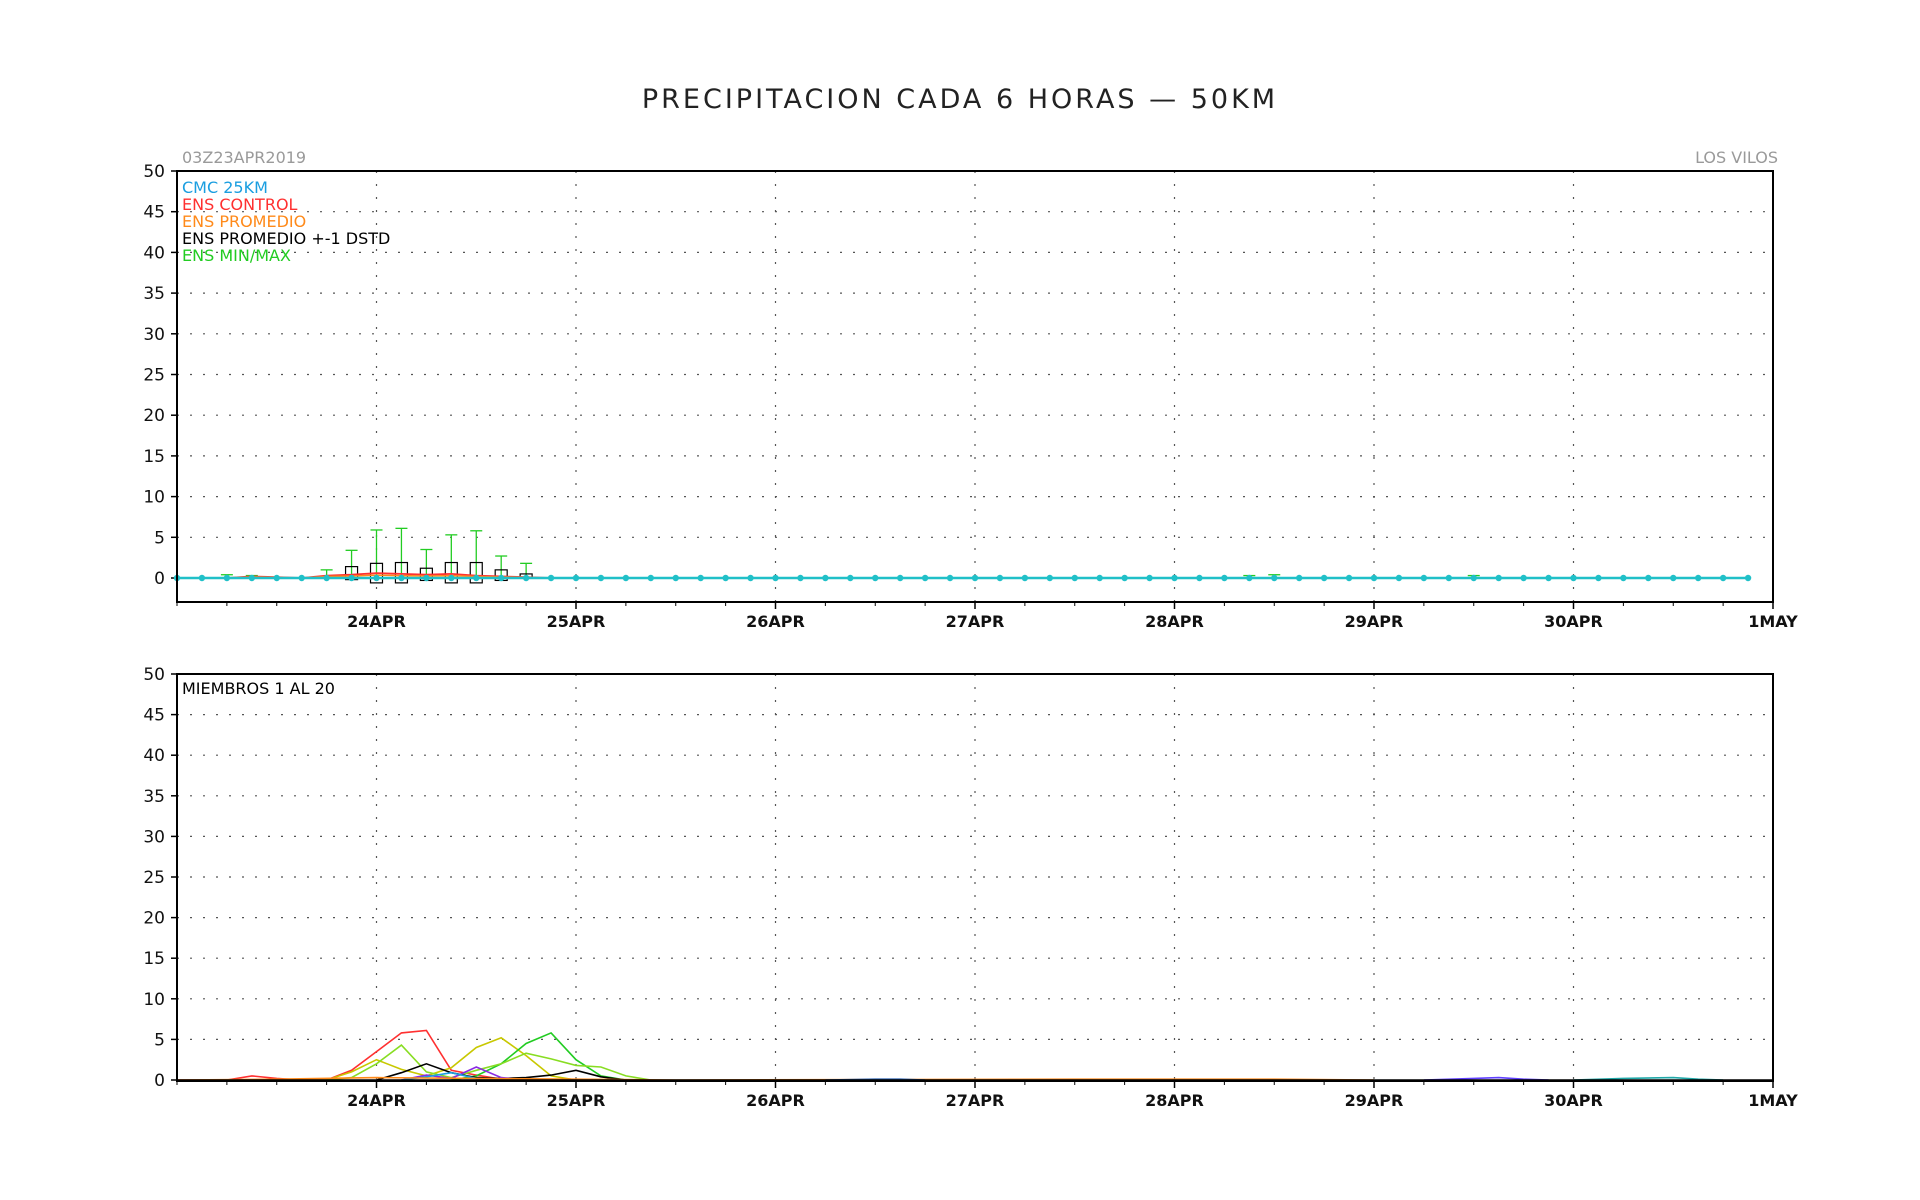  Describe the element at coordinates (154, 294) in the screenshot. I see `y-tick-label: 35` at that location.